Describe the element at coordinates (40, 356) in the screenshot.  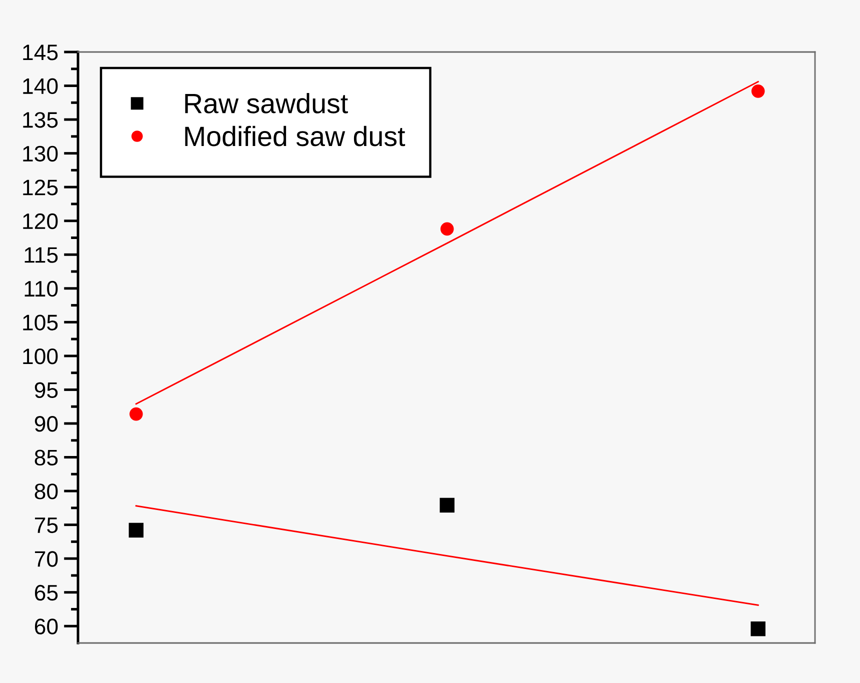
I see `y-tick-label: 100` at that location.